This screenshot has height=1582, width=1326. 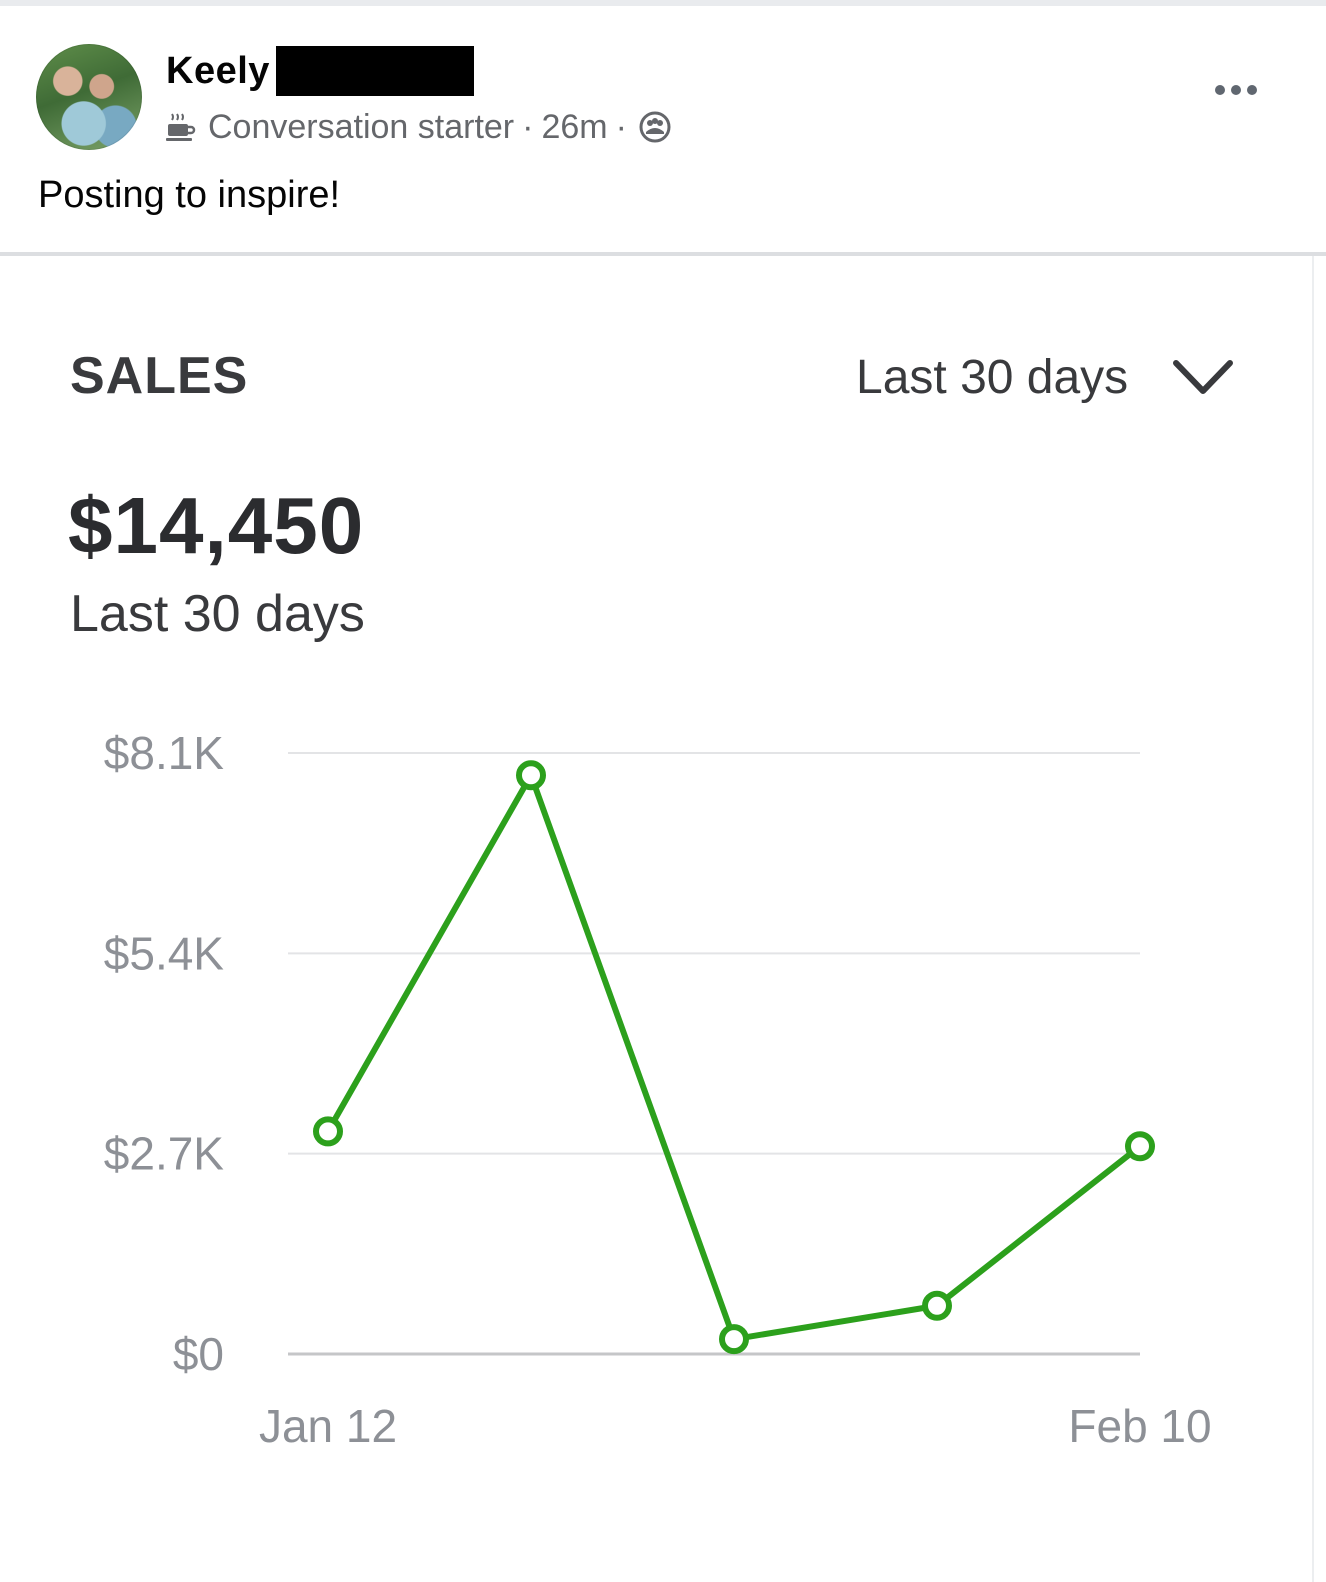 I want to click on post-meta: Conversation starter · 26m ·, so click(x=417, y=127).